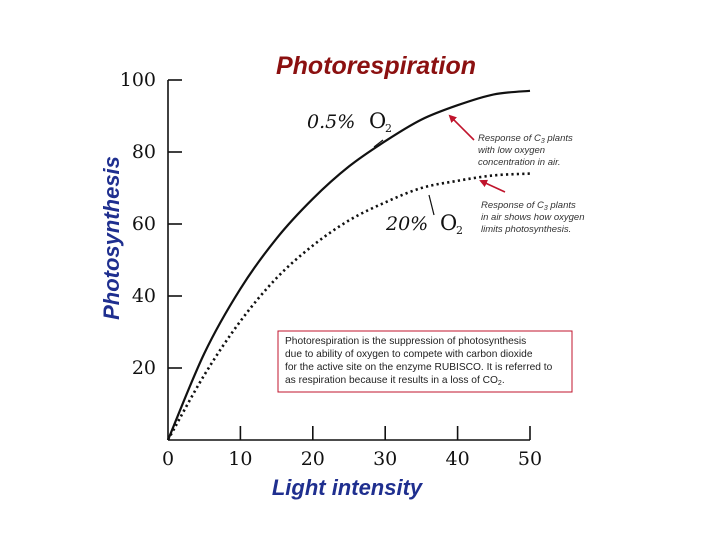 The height and width of the screenshot is (540, 720). I want to click on annotation-text: limits photosynthesis., so click(526, 229).